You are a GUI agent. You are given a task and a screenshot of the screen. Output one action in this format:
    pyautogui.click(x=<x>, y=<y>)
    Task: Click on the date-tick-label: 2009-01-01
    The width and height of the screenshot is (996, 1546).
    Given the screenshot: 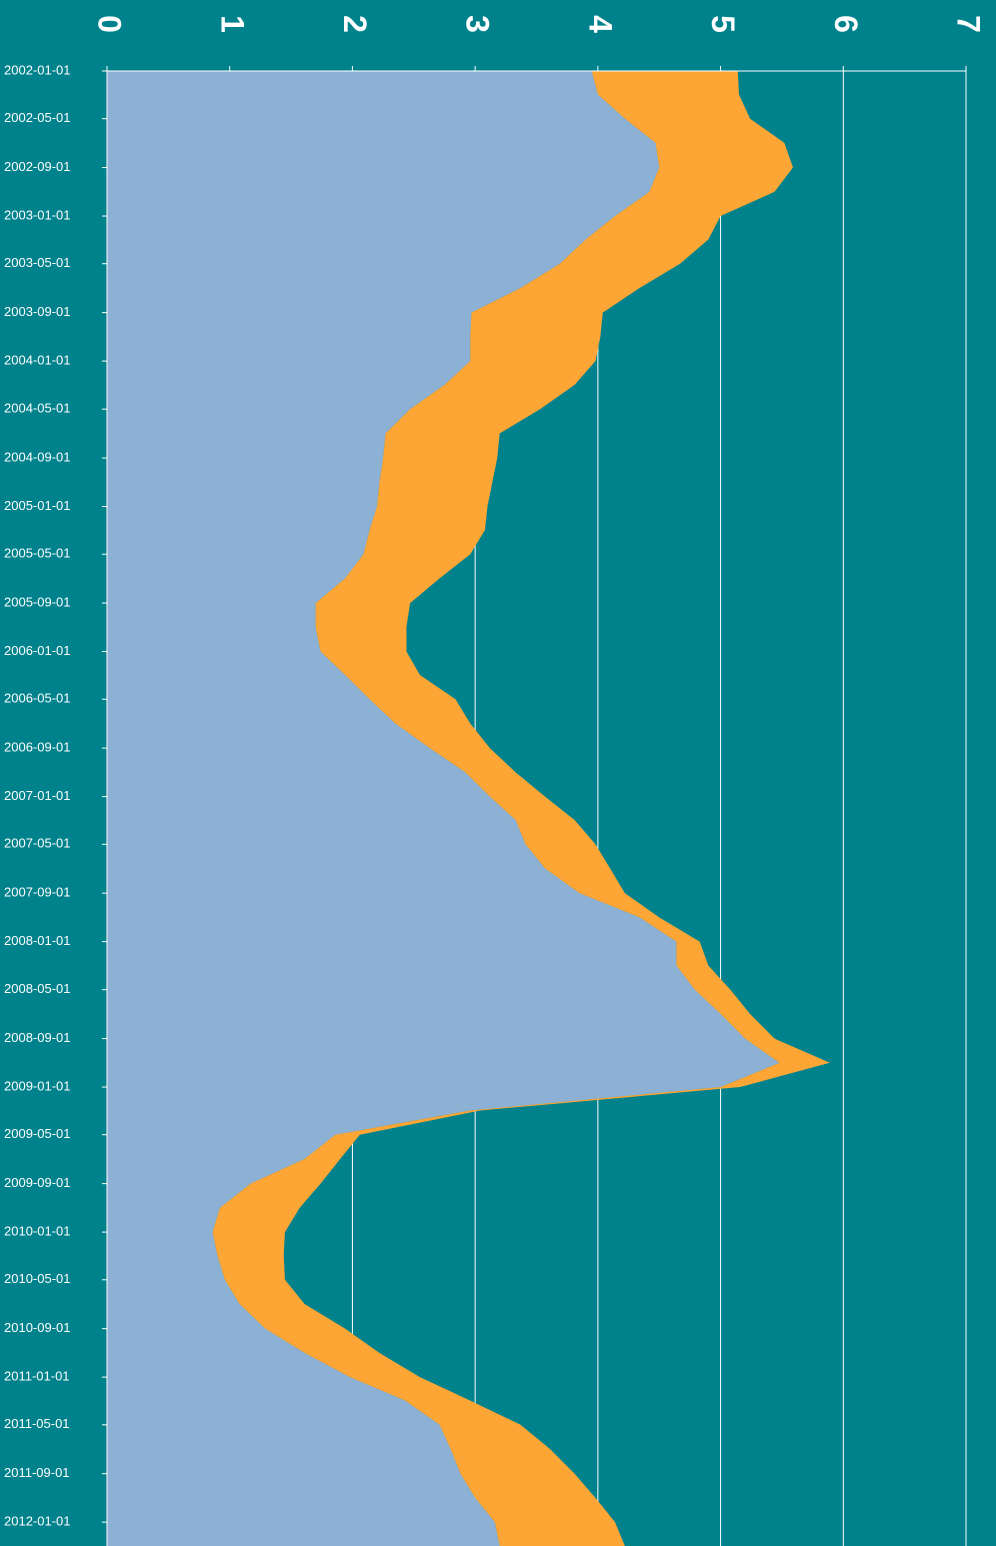 What is the action you would take?
    pyautogui.click(x=37, y=1085)
    